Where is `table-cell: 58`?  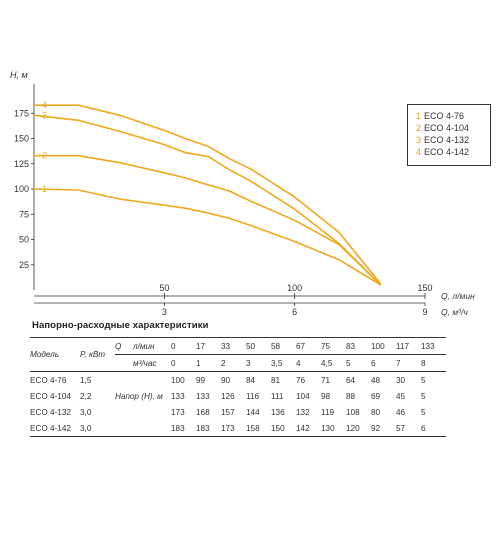 table-cell: 58 is located at coordinates (283, 346).